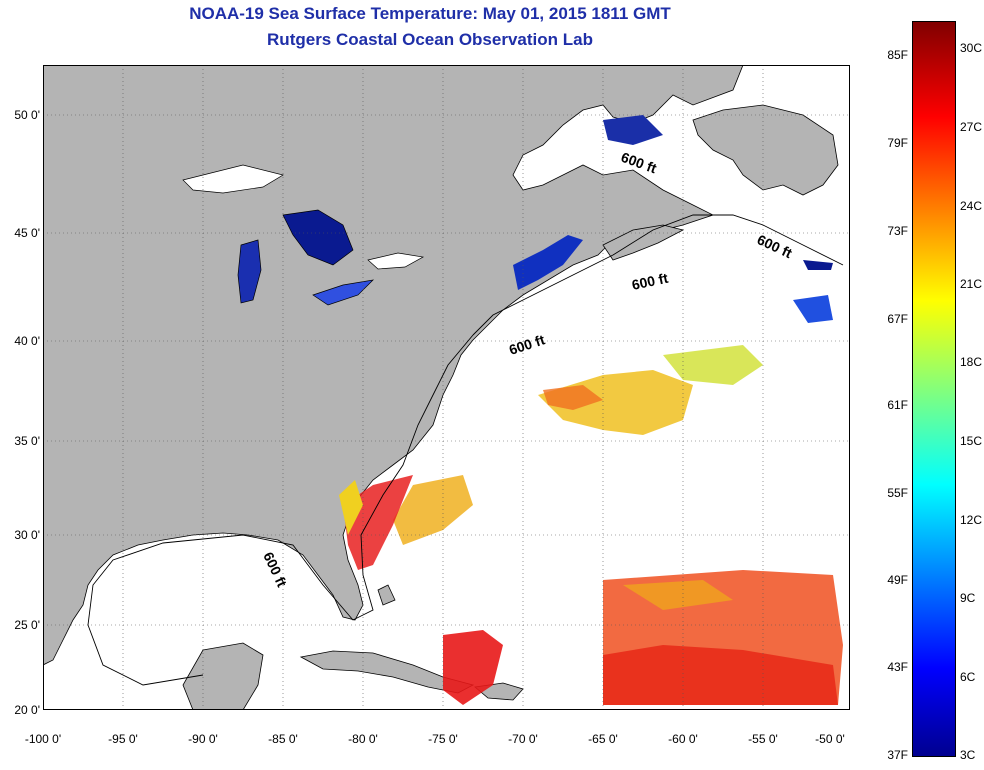 Image resolution: width=984 pixels, height=770 pixels. What do you see at coordinates (971, 127) in the screenshot?
I see `cb-c-27: 27C` at bounding box center [971, 127].